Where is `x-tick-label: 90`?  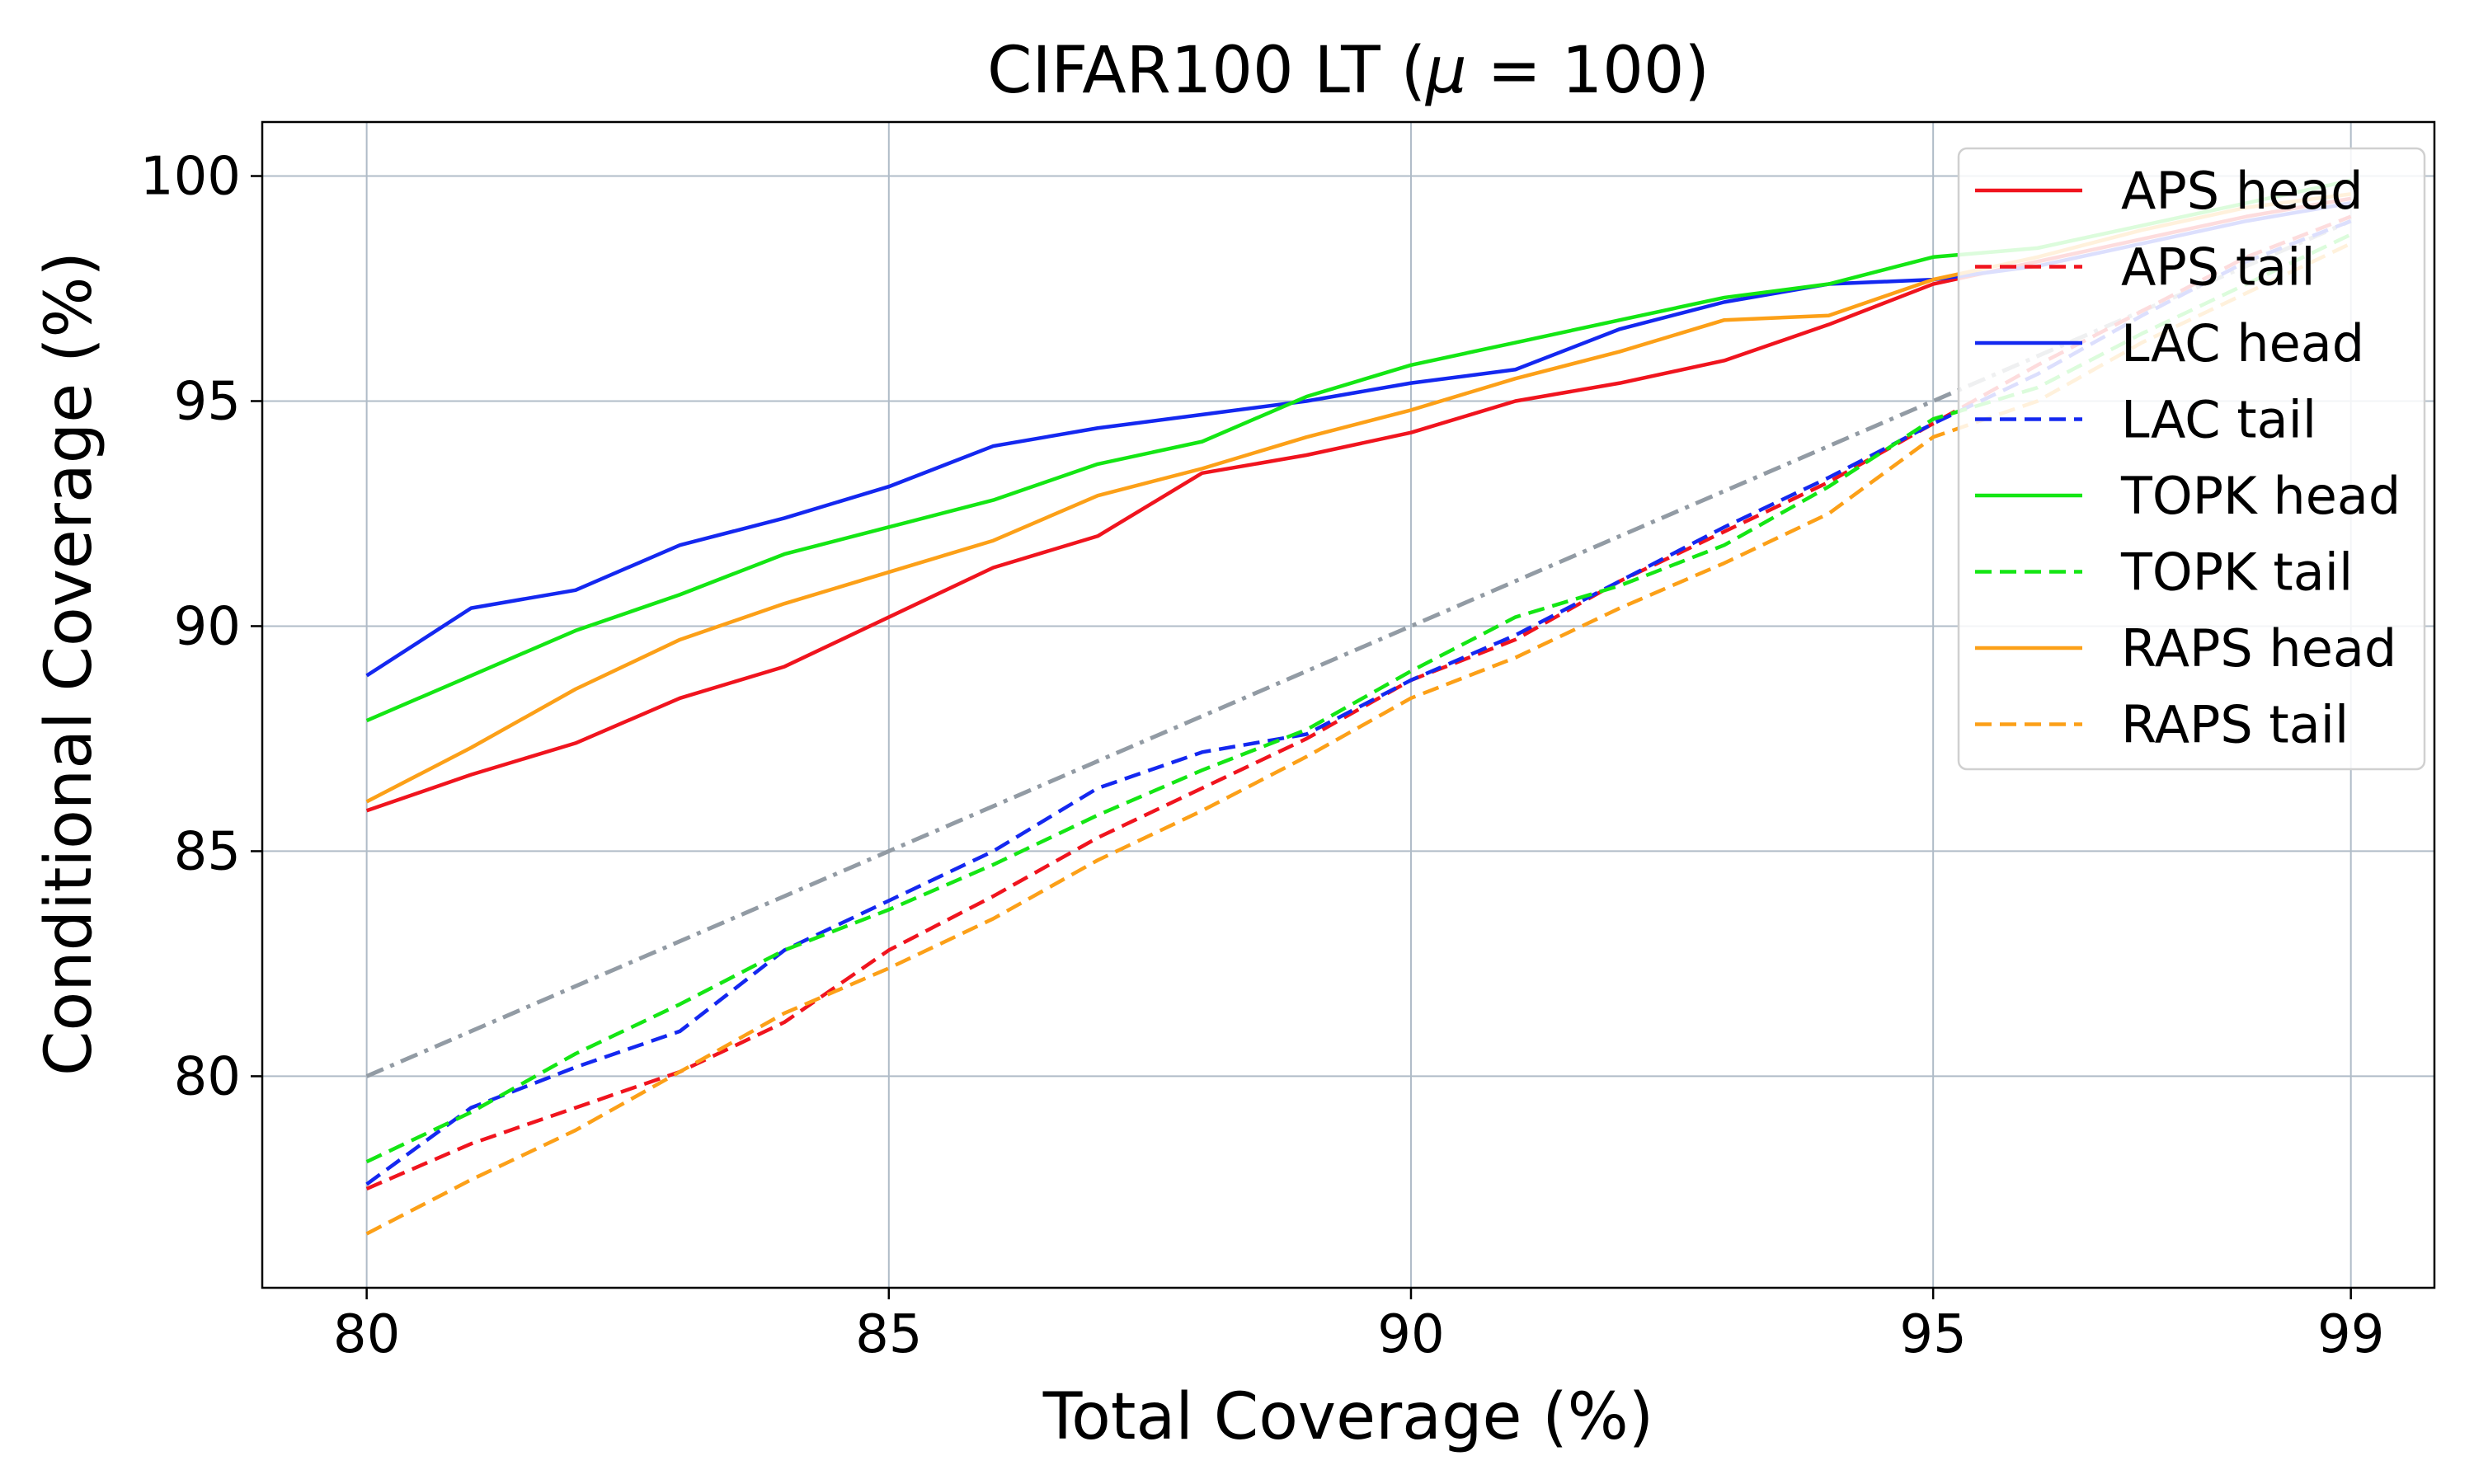
x-tick-label: 90 is located at coordinates (1410, 1334).